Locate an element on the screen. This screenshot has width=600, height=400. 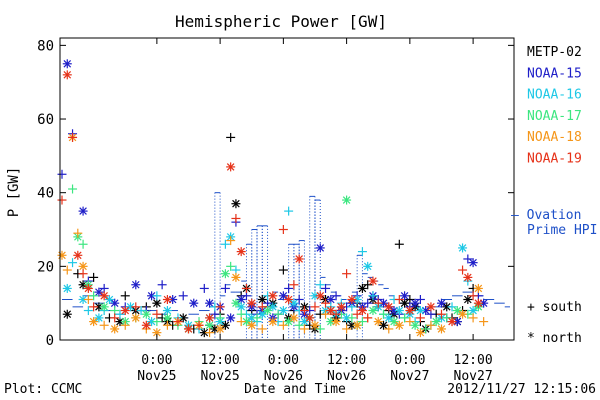
legend-entry: NOAA-17 is located at coordinates (554, 116).